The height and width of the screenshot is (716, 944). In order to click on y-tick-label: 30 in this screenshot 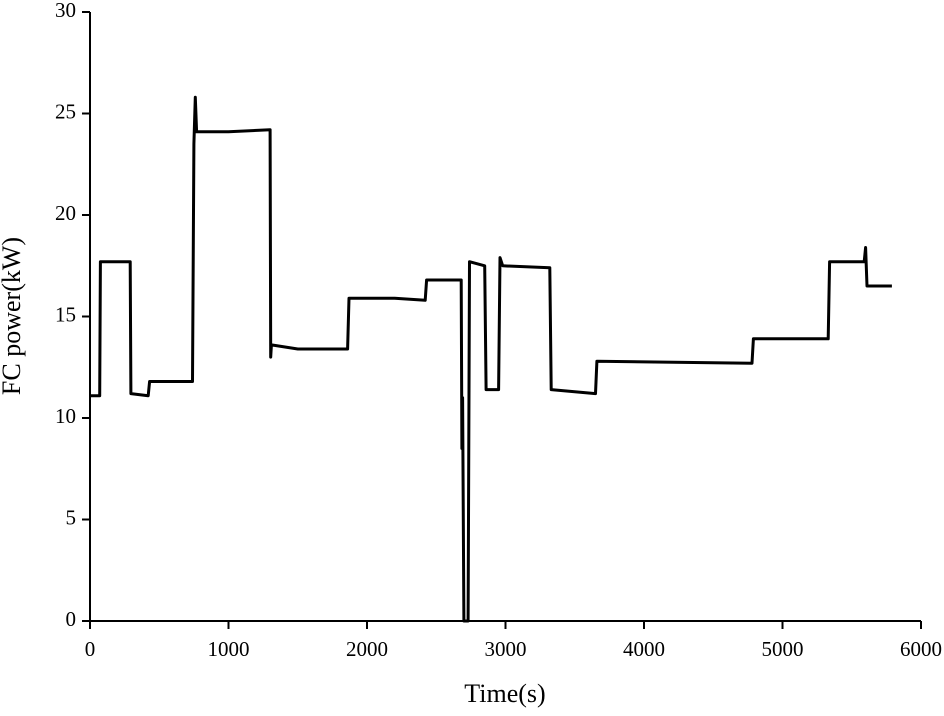, I will do `click(65, 11)`.